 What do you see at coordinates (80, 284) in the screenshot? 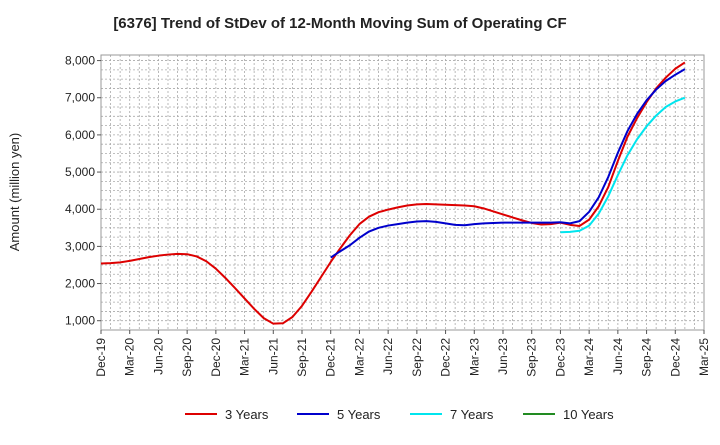
I see `y-tick-label: 2,000` at bounding box center [80, 284].